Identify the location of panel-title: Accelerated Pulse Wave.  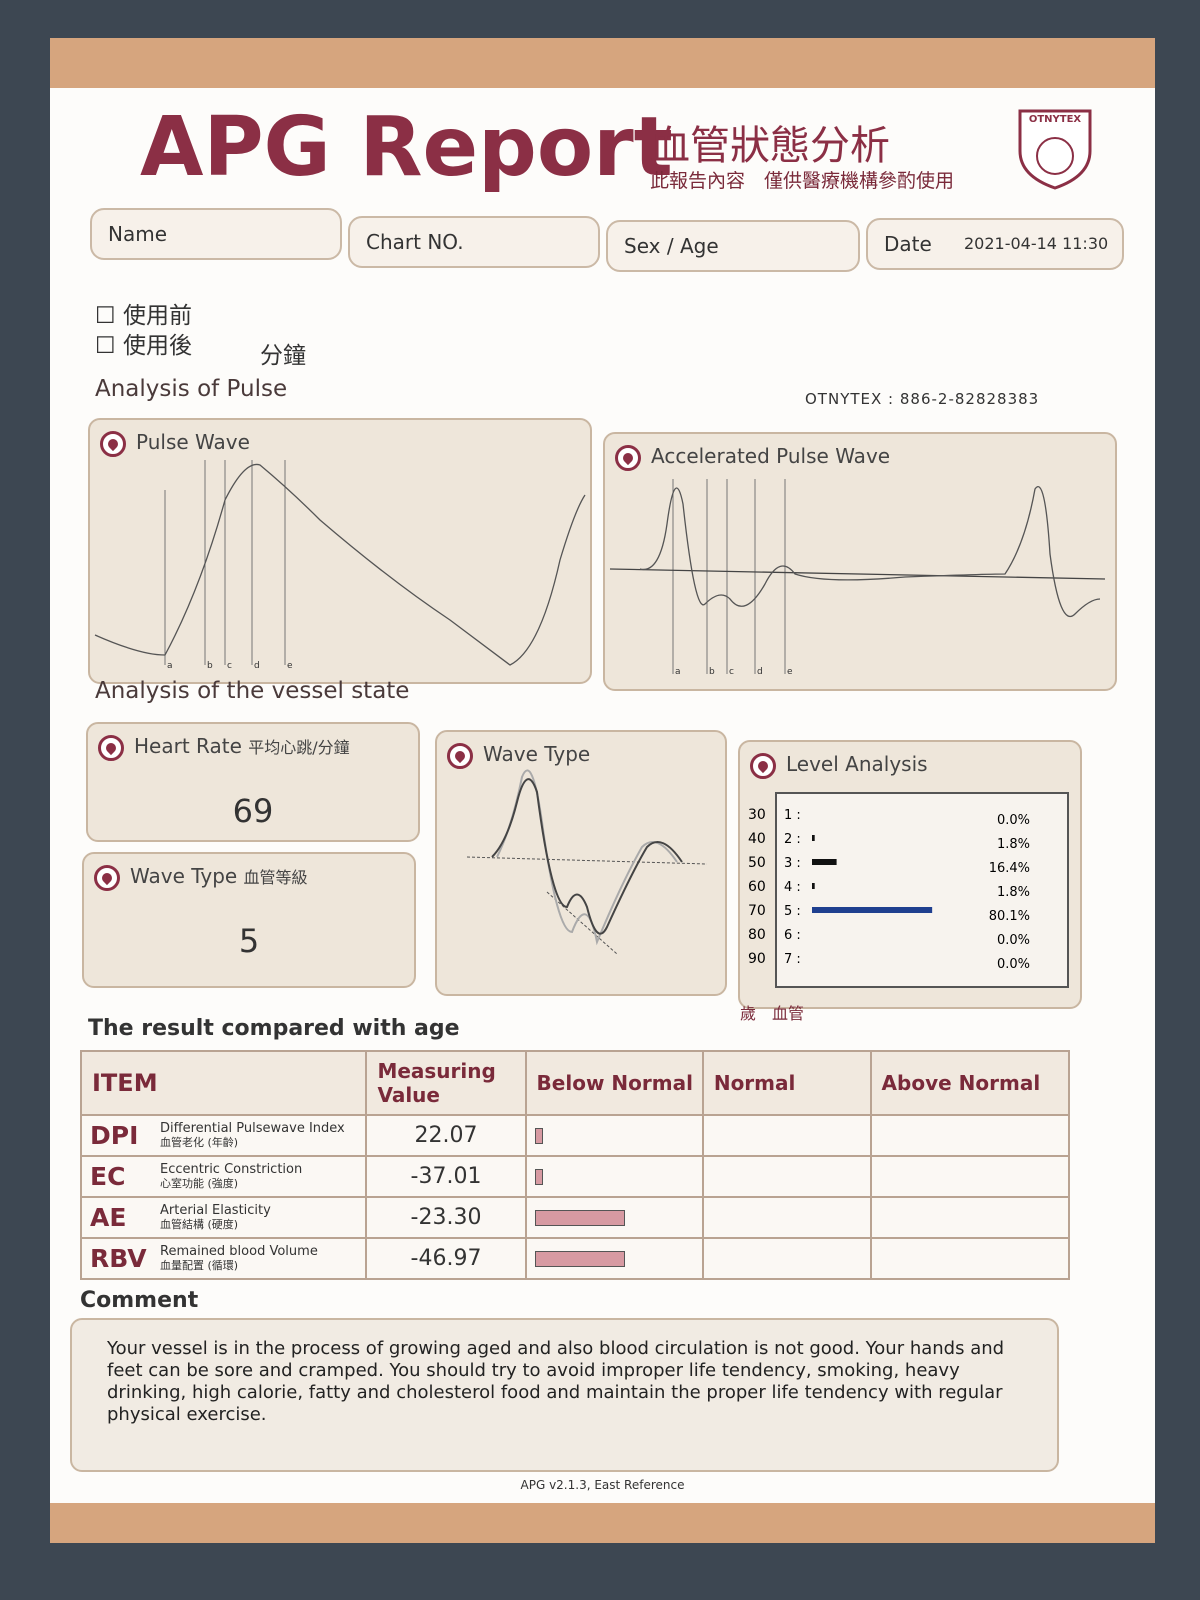
(752, 457).